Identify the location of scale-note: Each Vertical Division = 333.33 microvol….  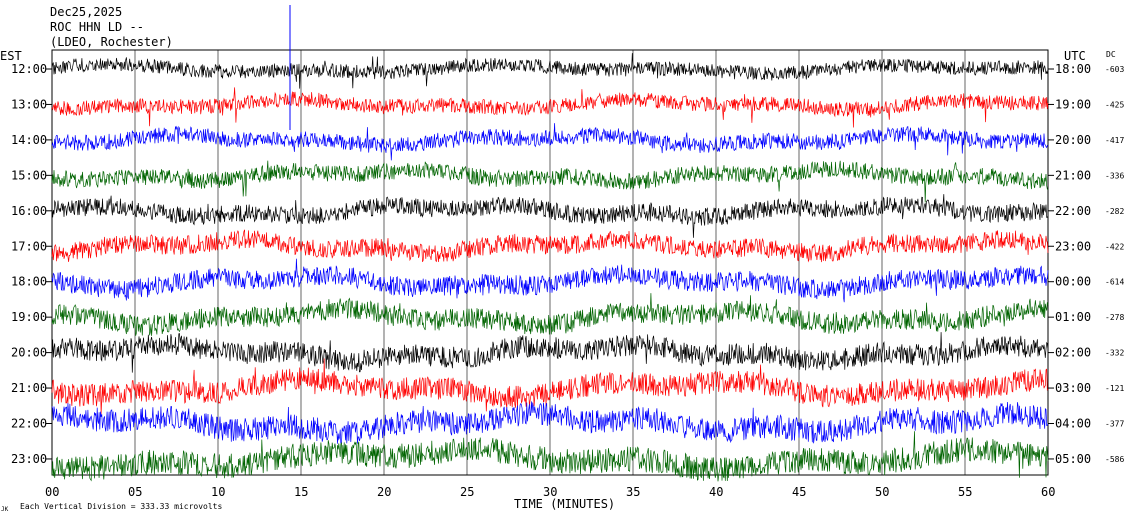
(121, 506).